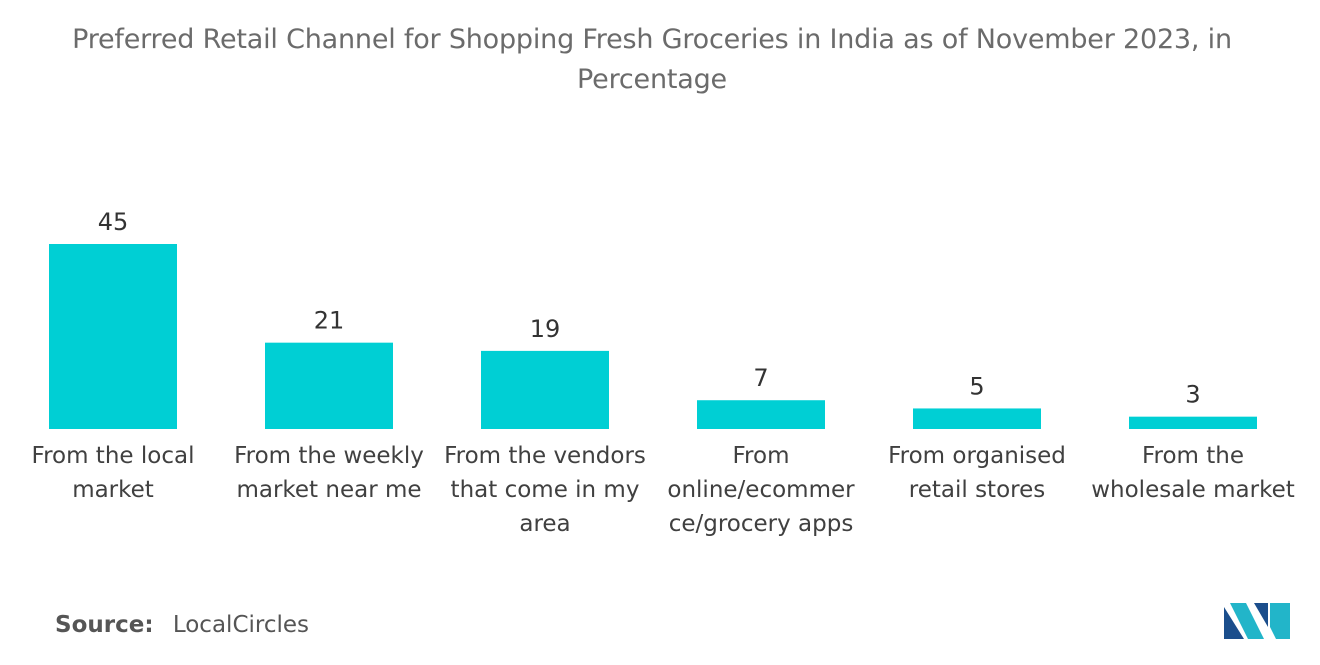 This screenshot has width=1320, height=665. What do you see at coordinates (113, 222) in the screenshot?
I see `value-label-1: 45` at bounding box center [113, 222].